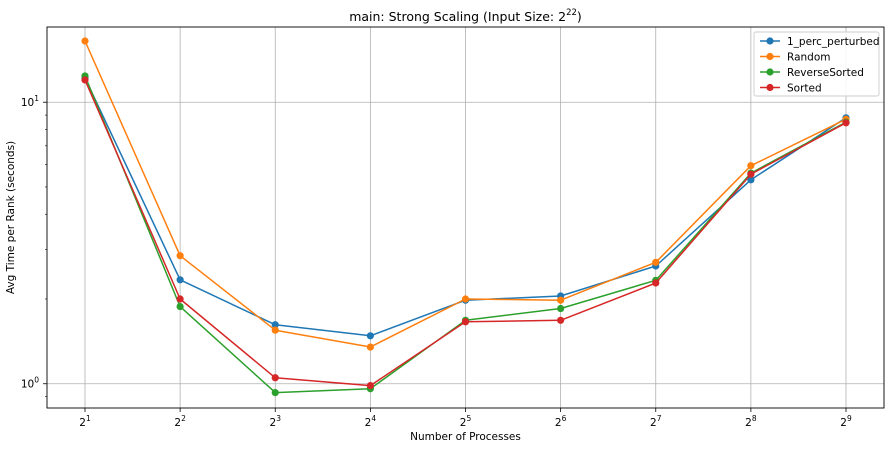 The image size is (891, 449). Describe the element at coordinates (849, 418) in the screenshot. I see `x-tick-label-exponent: 9` at that location.